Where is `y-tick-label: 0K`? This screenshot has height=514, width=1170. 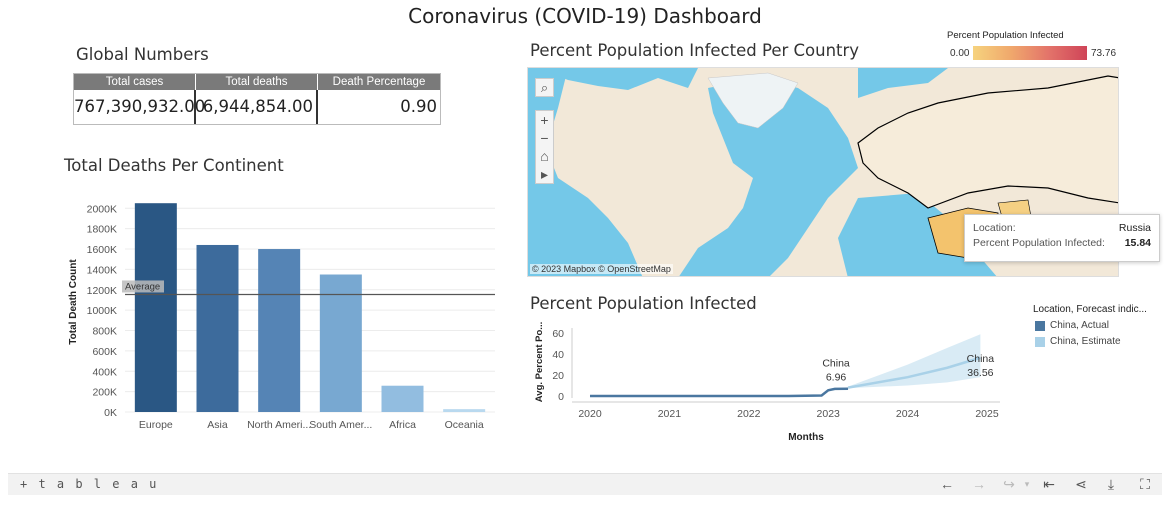 y-tick-label: 0K is located at coordinates (110, 413).